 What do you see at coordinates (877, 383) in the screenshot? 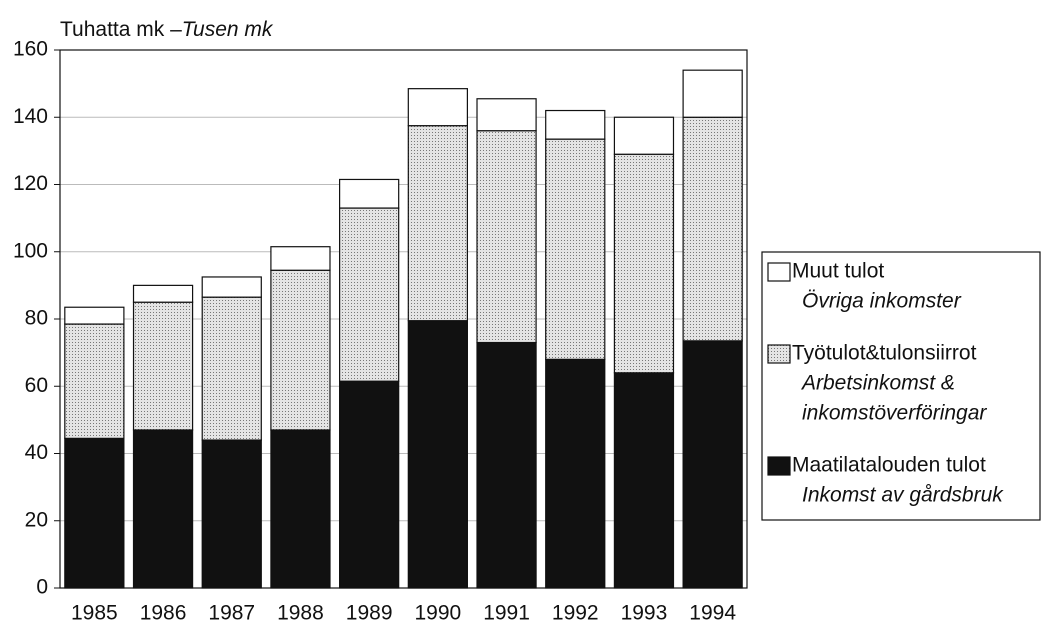
I see `legend-label-sv: Arbetsinkomst &` at bounding box center [877, 383].